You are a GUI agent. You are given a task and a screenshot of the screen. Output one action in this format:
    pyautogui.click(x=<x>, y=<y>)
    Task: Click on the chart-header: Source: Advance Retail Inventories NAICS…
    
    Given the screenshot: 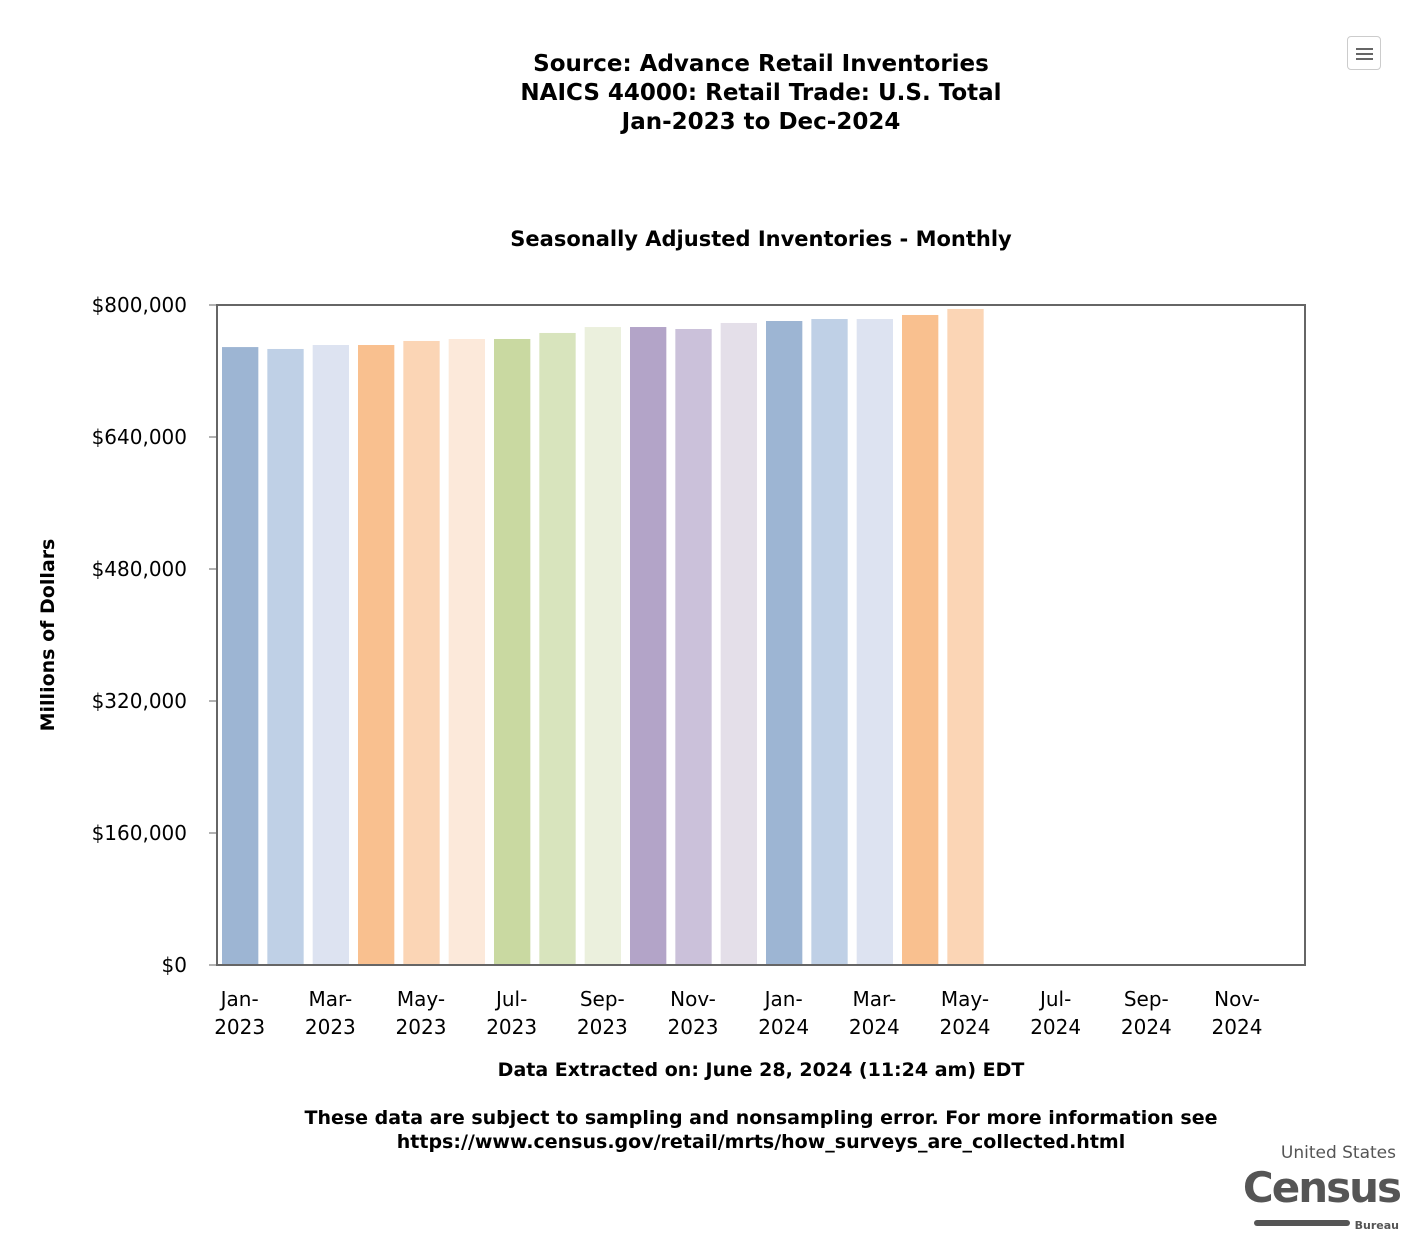 What is the action you would take?
    pyautogui.click(x=709, y=93)
    